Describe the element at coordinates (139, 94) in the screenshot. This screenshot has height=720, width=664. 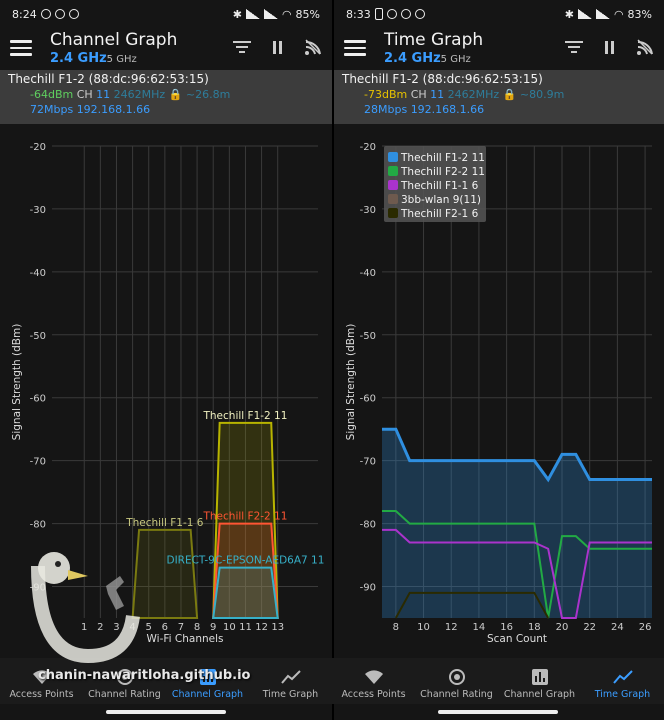
I see `ap-frequency: 2462MHz` at that location.